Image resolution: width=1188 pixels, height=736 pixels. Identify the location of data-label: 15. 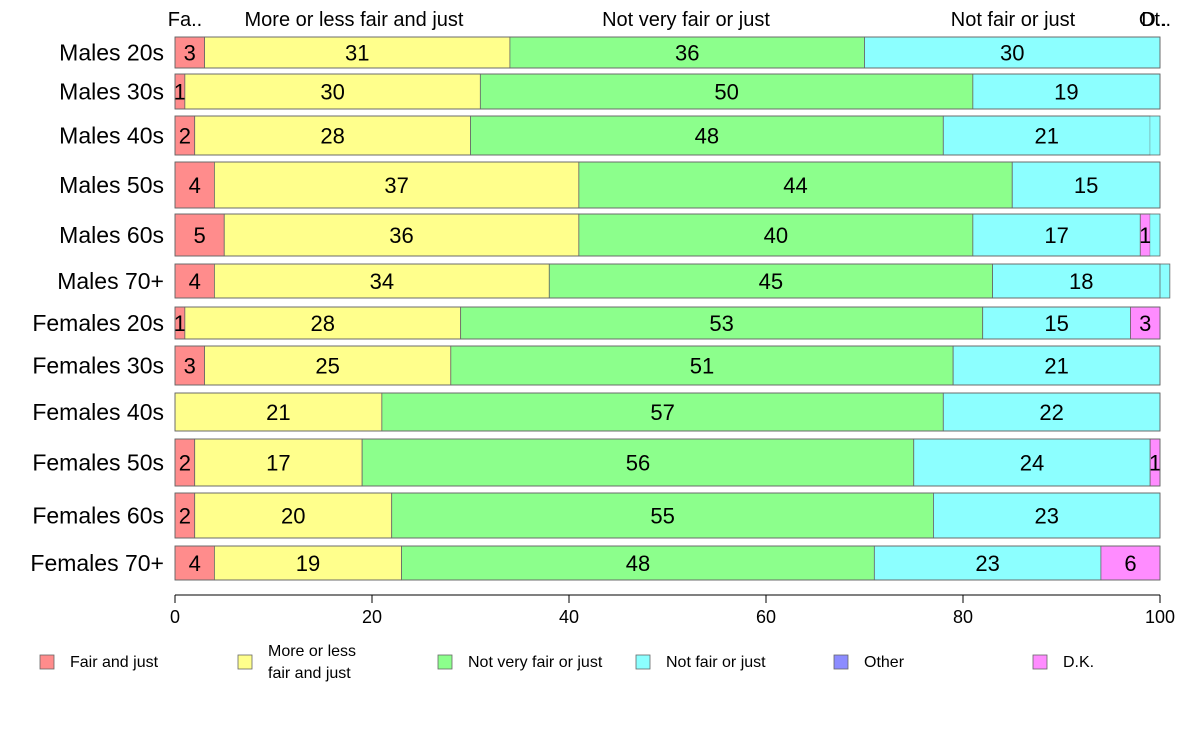
(1056, 323).